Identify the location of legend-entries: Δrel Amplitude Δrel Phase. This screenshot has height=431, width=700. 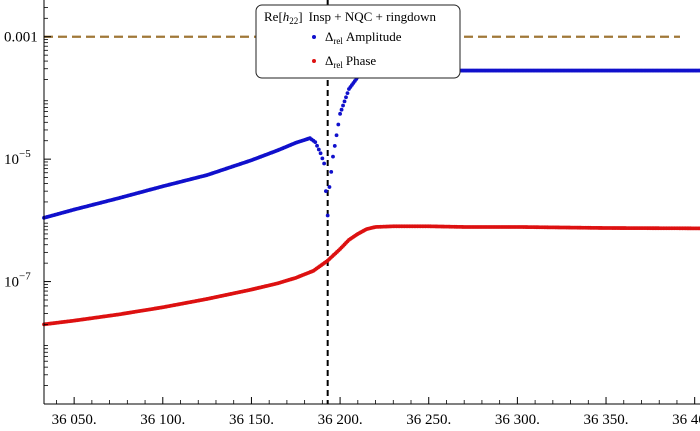
(357, 49).